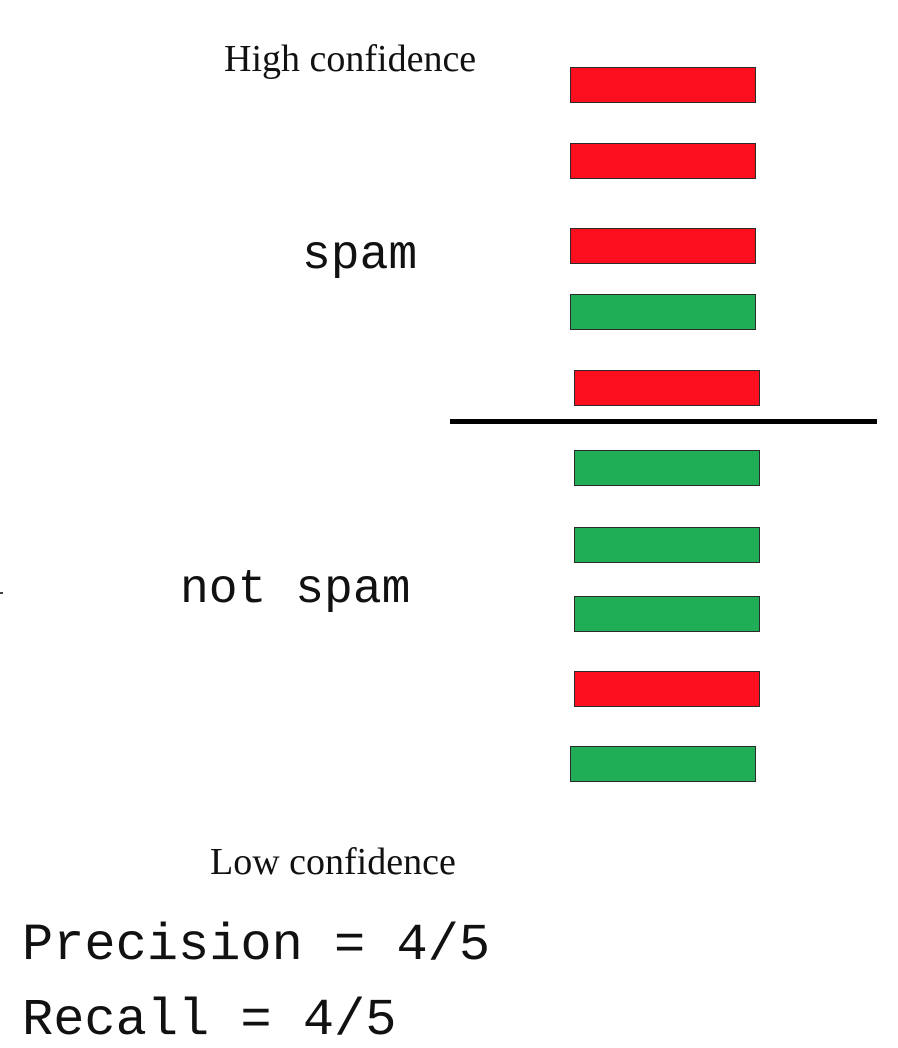 Image resolution: width=898 pixels, height=1048 pixels. Describe the element at coordinates (350, 59) in the screenshot. I see `high-confidence-label: High confidence` at that location.